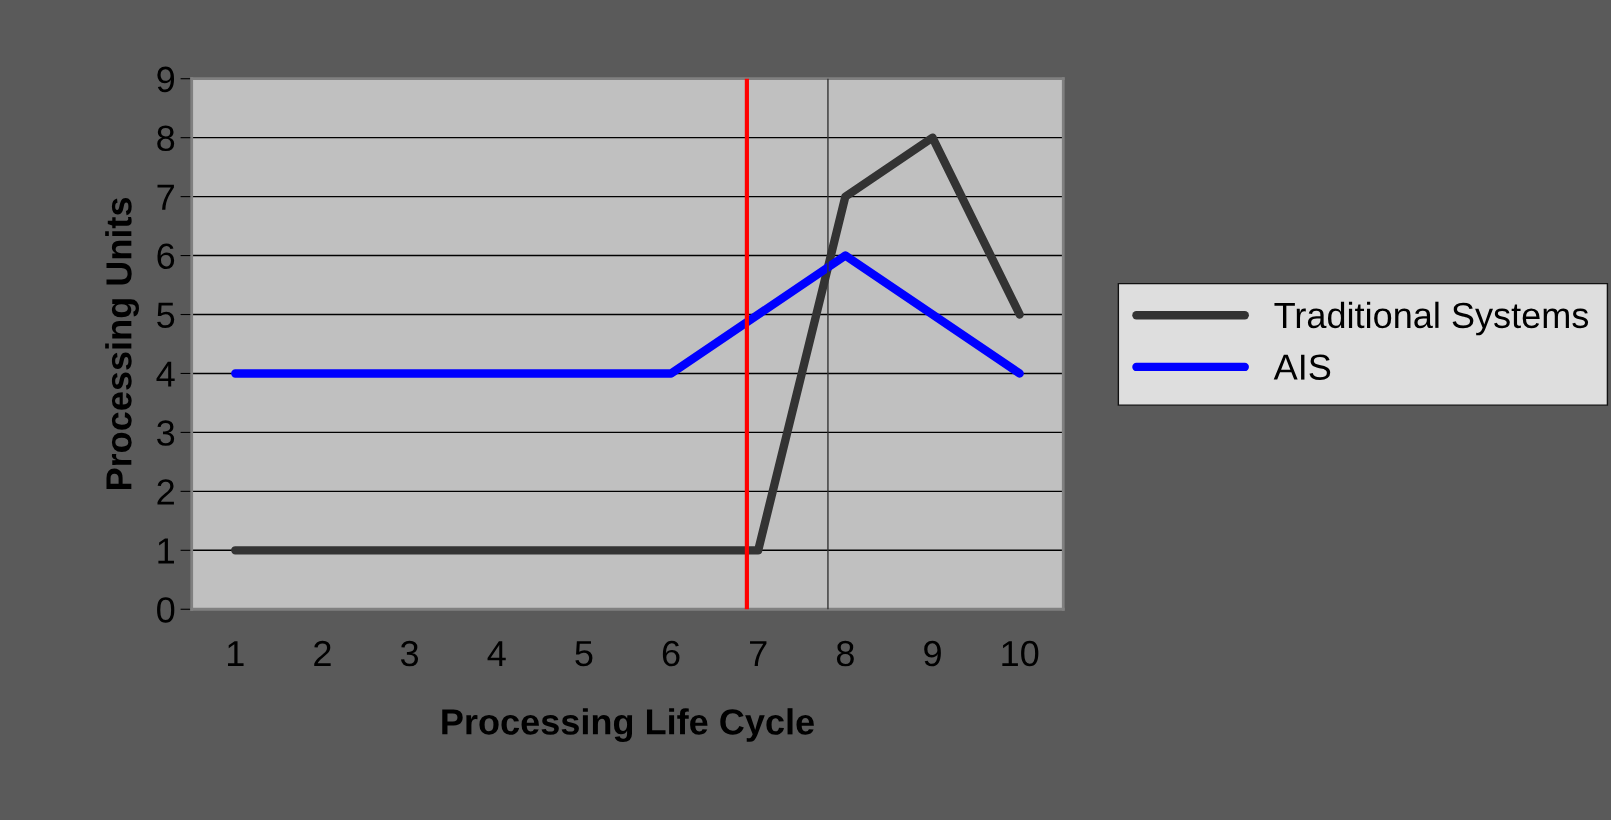 This screenshot has width=1611, height=820. Describe the element at coordinates (166, 610) in the screenshot. I see `y-tick-label: 0` at that location.